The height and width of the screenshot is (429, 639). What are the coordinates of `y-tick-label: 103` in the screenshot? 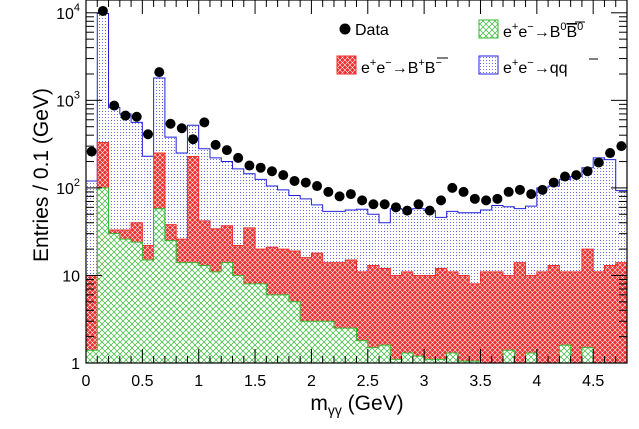 It's located at (68, 99).